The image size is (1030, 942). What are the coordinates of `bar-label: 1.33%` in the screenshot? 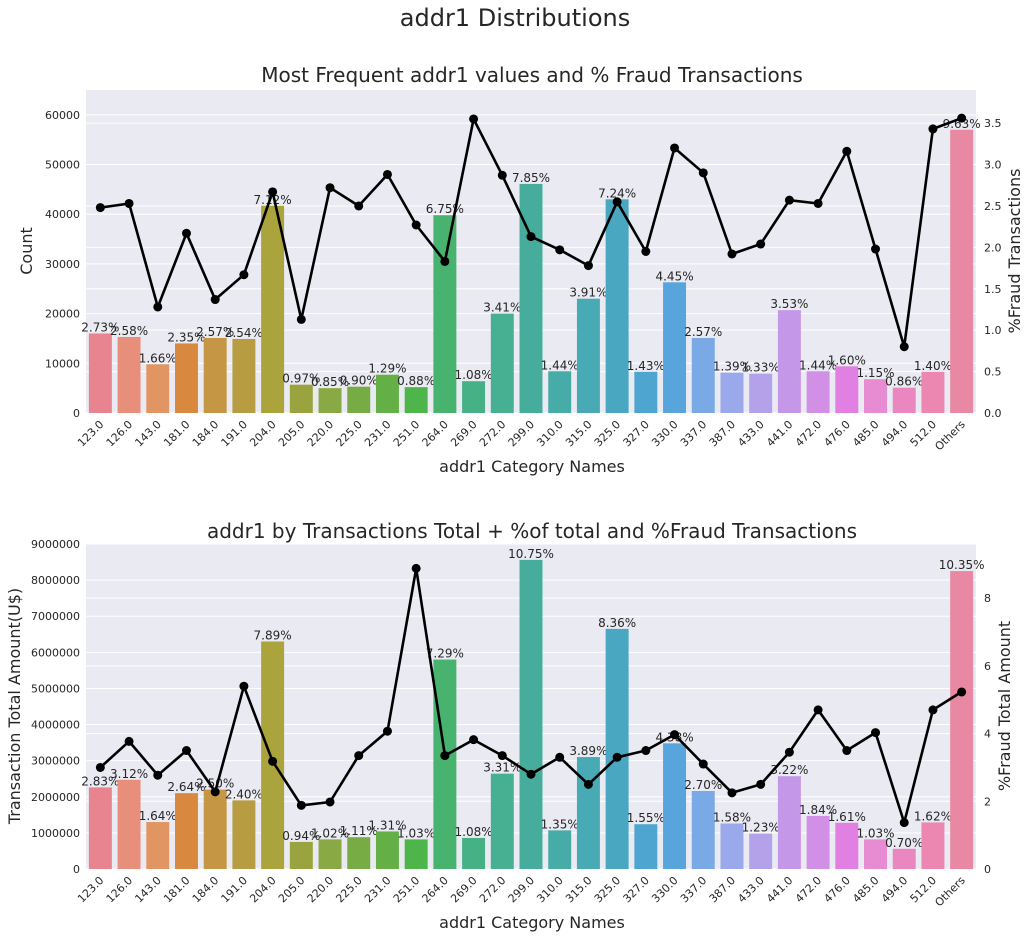 It's located at (761, 368).